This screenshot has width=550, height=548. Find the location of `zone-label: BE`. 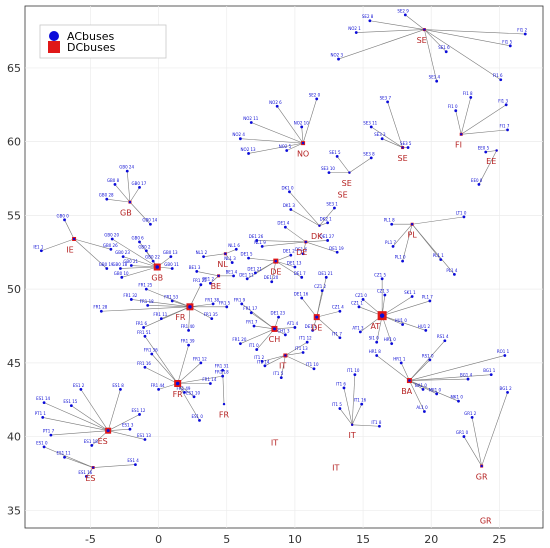

zone-label: BE is located at coordinates (216, 286).